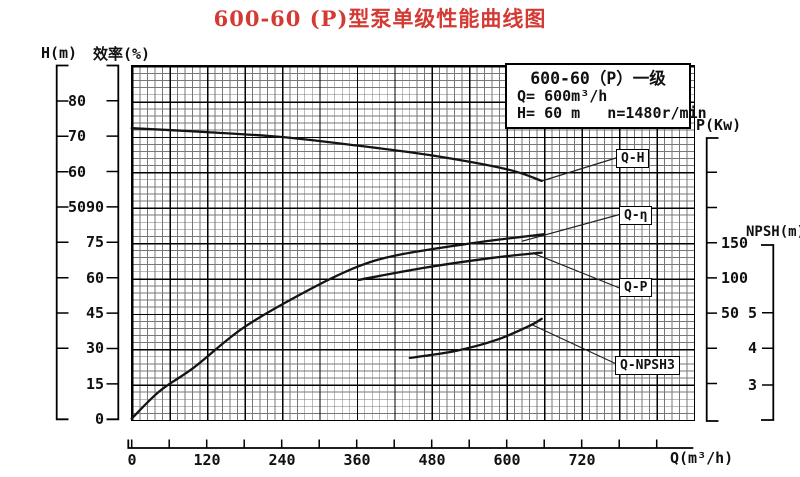 The image size is (800, 477). I want to click on eff-tick-30: 30, so click(94, 348).